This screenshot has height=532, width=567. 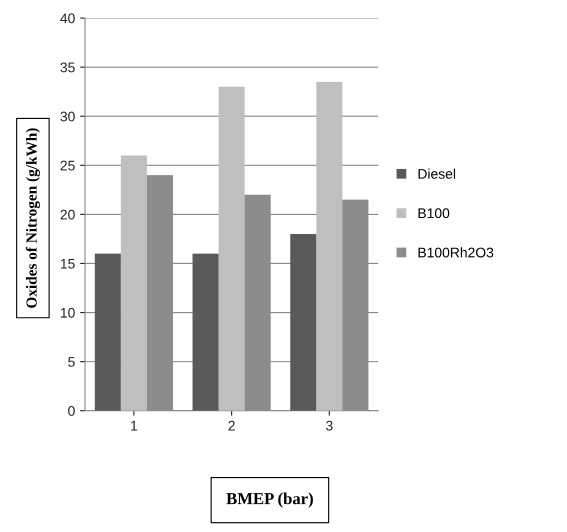 What do you see at coordinates (269, 500) in the screenshot?
I see `x-axis-title: BMEP (bar)` at bounding box center [269, 500].